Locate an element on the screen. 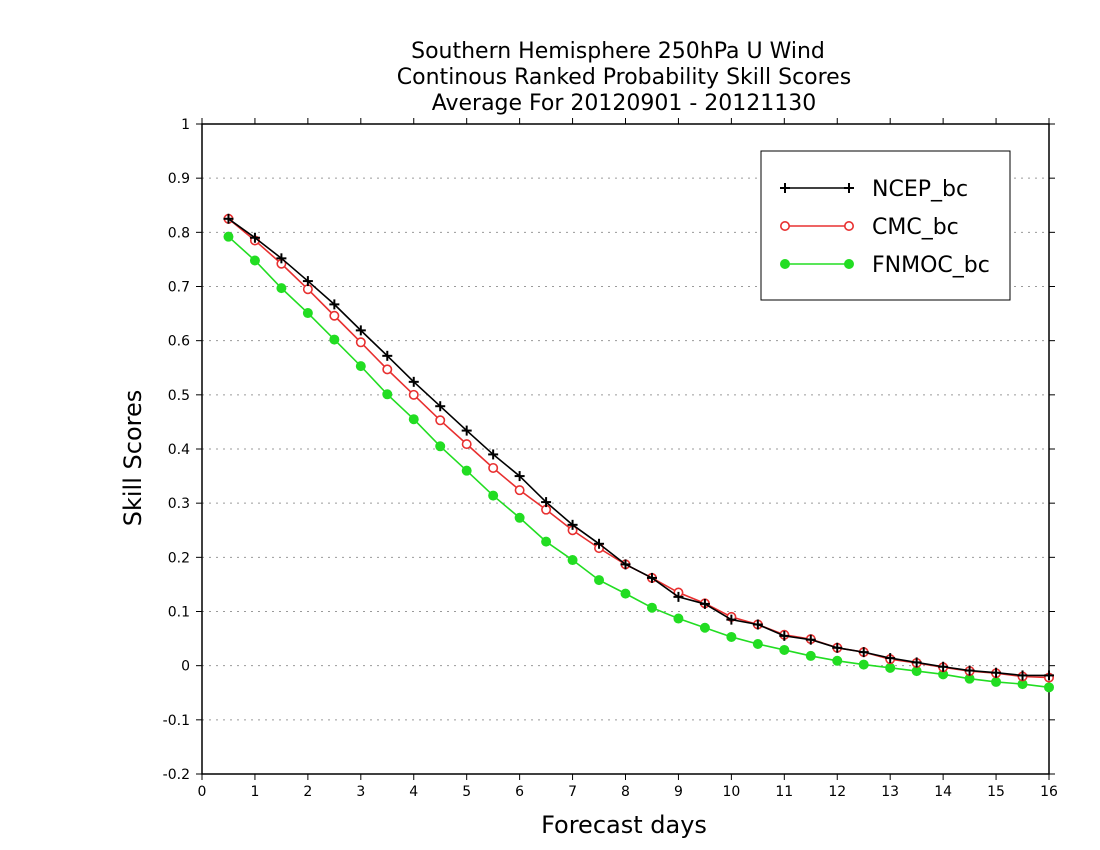 Image resolution: width=1100 pixels, height=850 pixels. chart-title-line-3: Average For 20120901 - 20121130 is located at coordinates (624, 103).